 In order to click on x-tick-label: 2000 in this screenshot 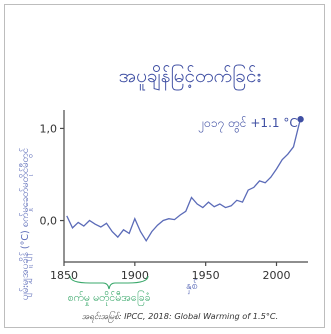, I will do `click(277, 275)`.